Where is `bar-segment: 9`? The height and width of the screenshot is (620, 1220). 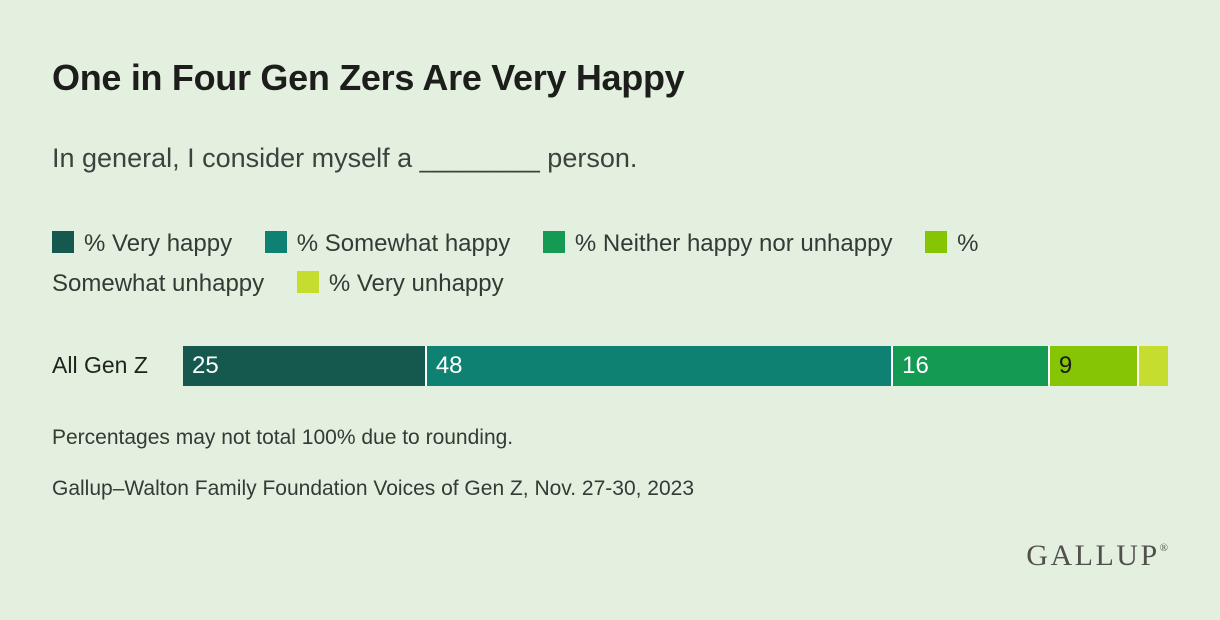
bar-segment: 9 is located at coordinates (1092, 365).